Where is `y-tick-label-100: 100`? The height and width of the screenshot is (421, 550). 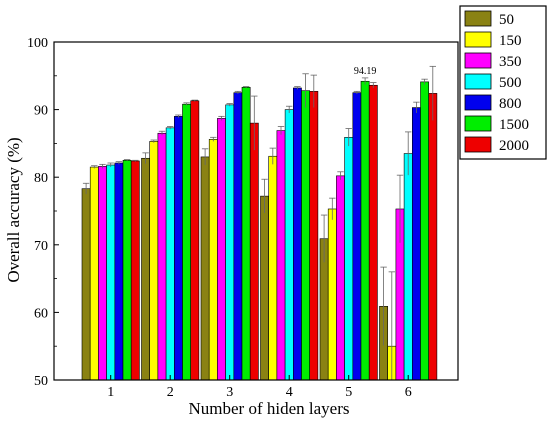
y-tick-label-100: 100 is located at coordinates (37, 43).